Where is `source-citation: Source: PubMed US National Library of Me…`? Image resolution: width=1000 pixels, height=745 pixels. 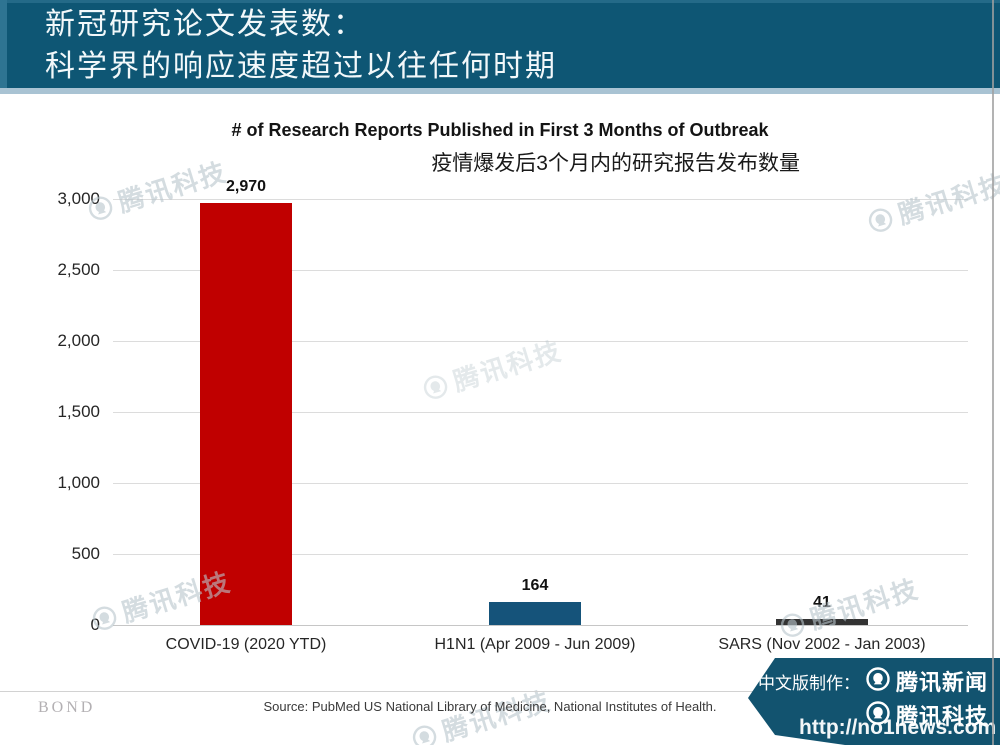
source-citation: Source: PubMed US National Library of Me… is located at coordinates (490, 706).